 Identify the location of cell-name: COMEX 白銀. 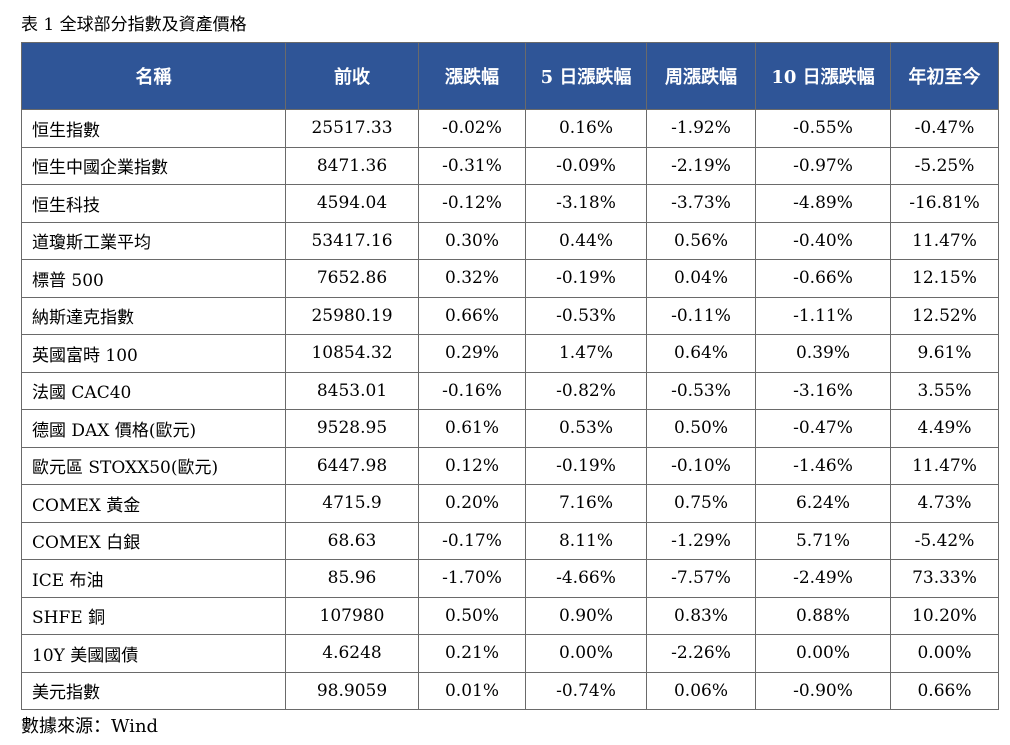
(153, 540).